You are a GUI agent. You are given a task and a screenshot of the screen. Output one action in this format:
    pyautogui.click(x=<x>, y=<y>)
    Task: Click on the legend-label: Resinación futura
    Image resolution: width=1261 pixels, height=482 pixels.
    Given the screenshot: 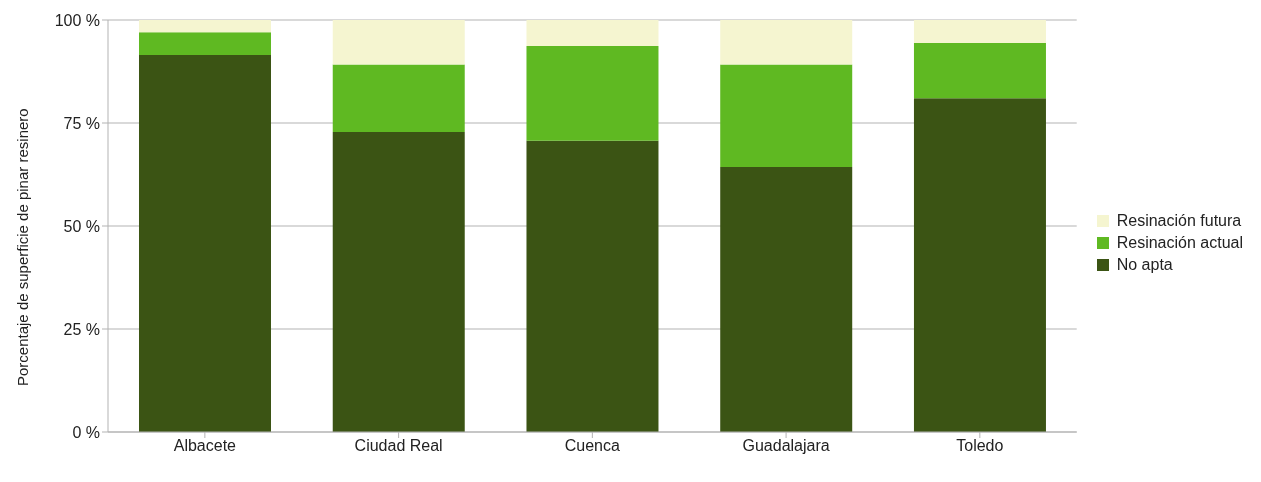 What is the action you would take?
    pyautogui.click(x=1179, y=221)
    